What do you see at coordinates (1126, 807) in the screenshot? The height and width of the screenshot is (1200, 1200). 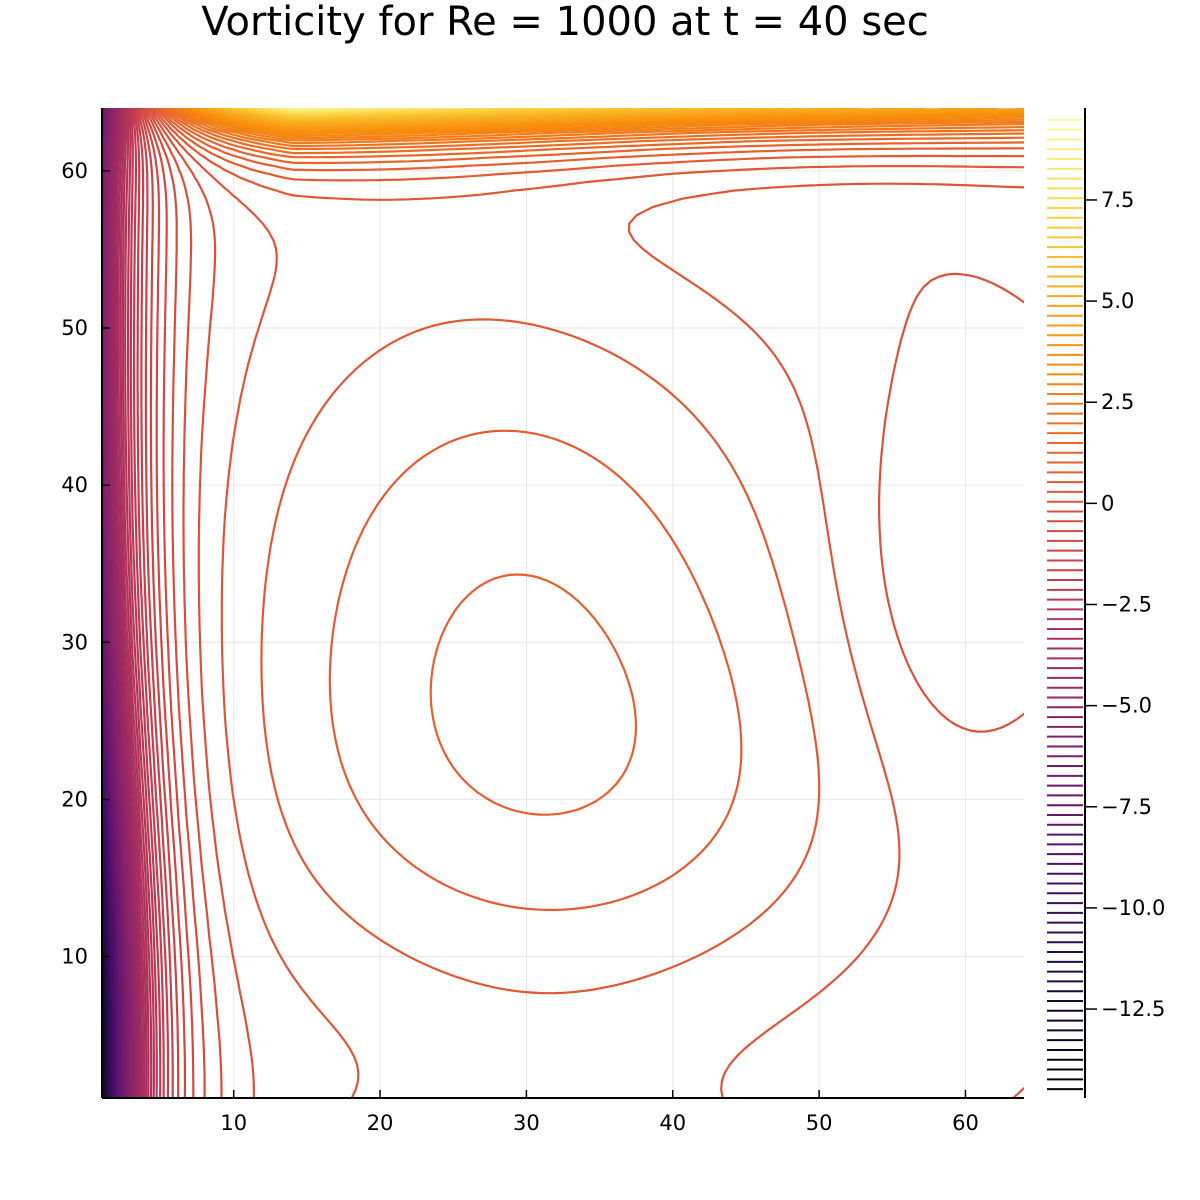 I see `colorbar-tick-label: −7.5` at bounding box center [1126, 807].